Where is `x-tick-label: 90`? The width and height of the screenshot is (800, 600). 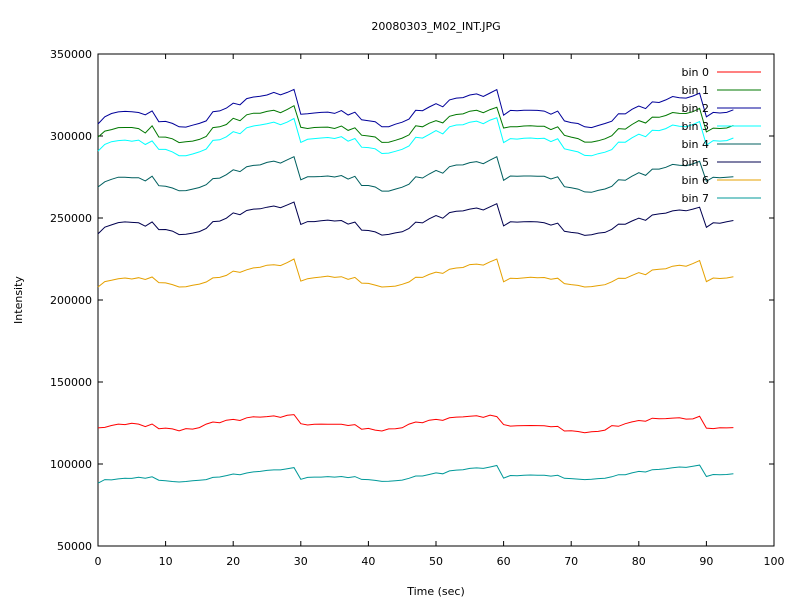 x-tick-label: 90 is located at coordinates (706, 561).